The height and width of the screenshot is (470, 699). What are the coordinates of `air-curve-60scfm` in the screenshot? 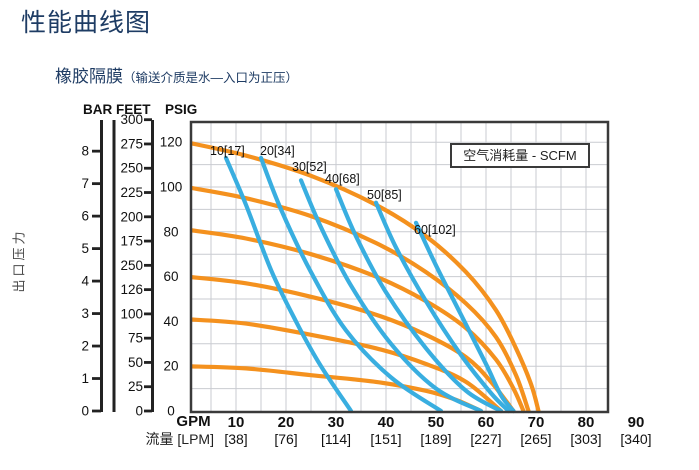 It's located at (464, 317).